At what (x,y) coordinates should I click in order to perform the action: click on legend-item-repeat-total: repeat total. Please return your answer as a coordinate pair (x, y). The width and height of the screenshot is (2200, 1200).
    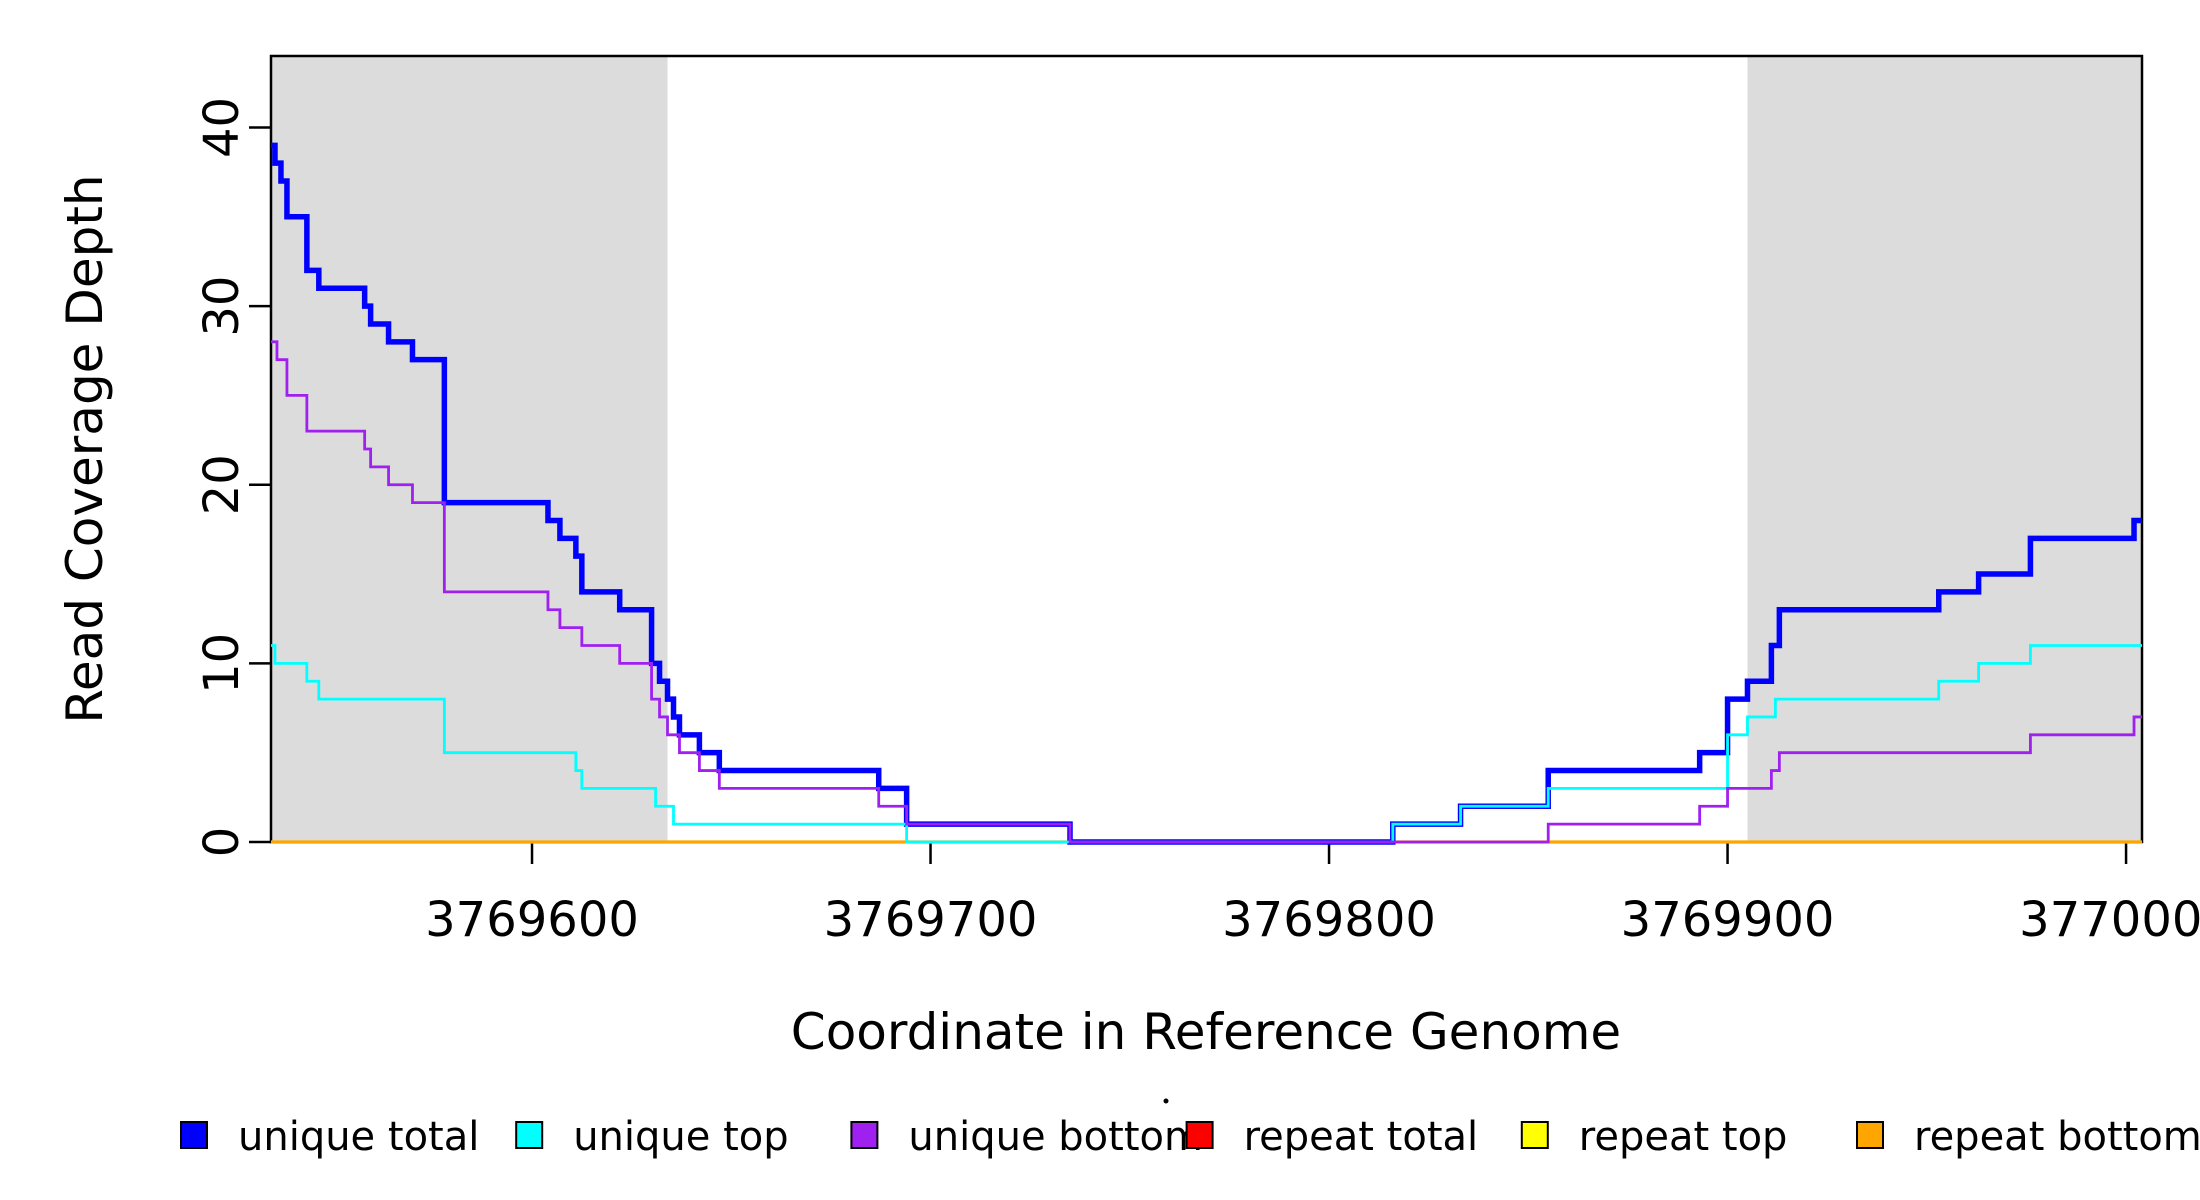
    Looking at the image, I should click on (1332, 1137).